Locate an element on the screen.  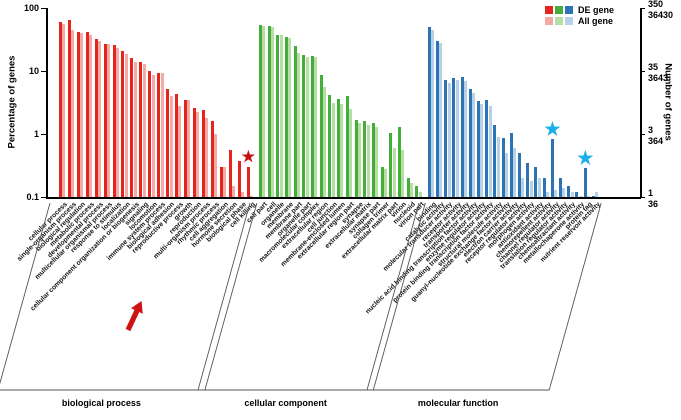
legend-swatch-de-red is located at coordinates (549, 10).